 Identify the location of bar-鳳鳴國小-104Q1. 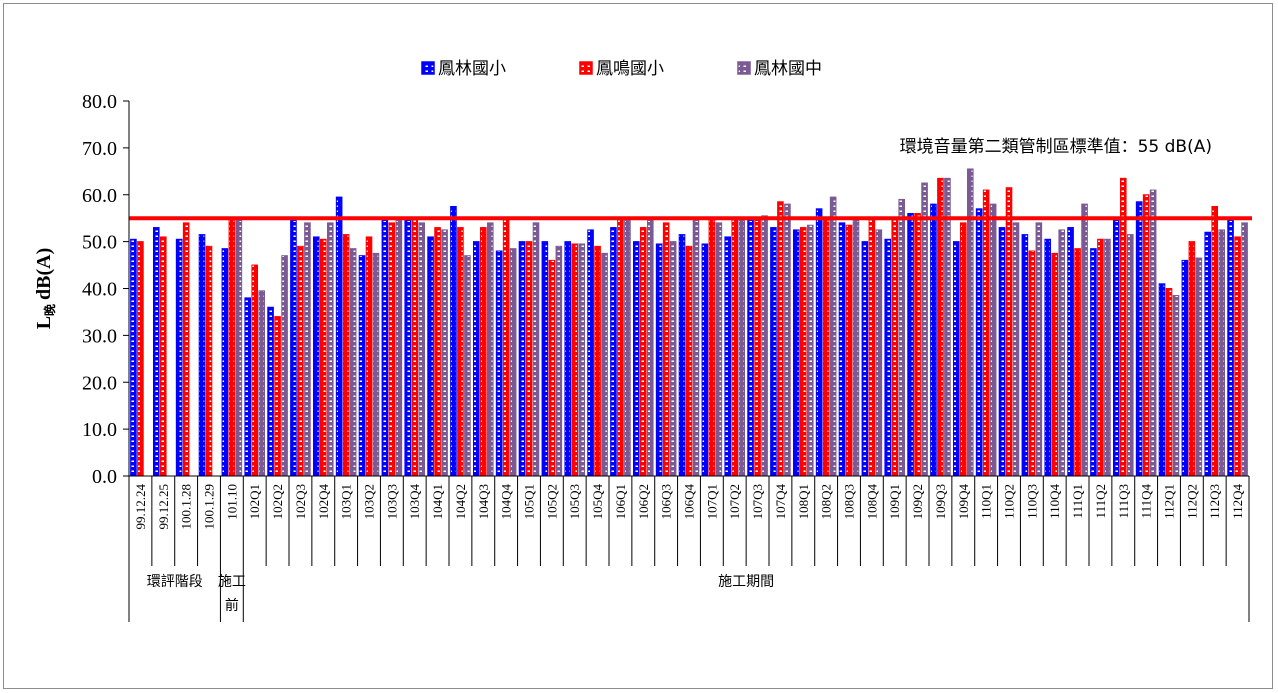
(438, 352).